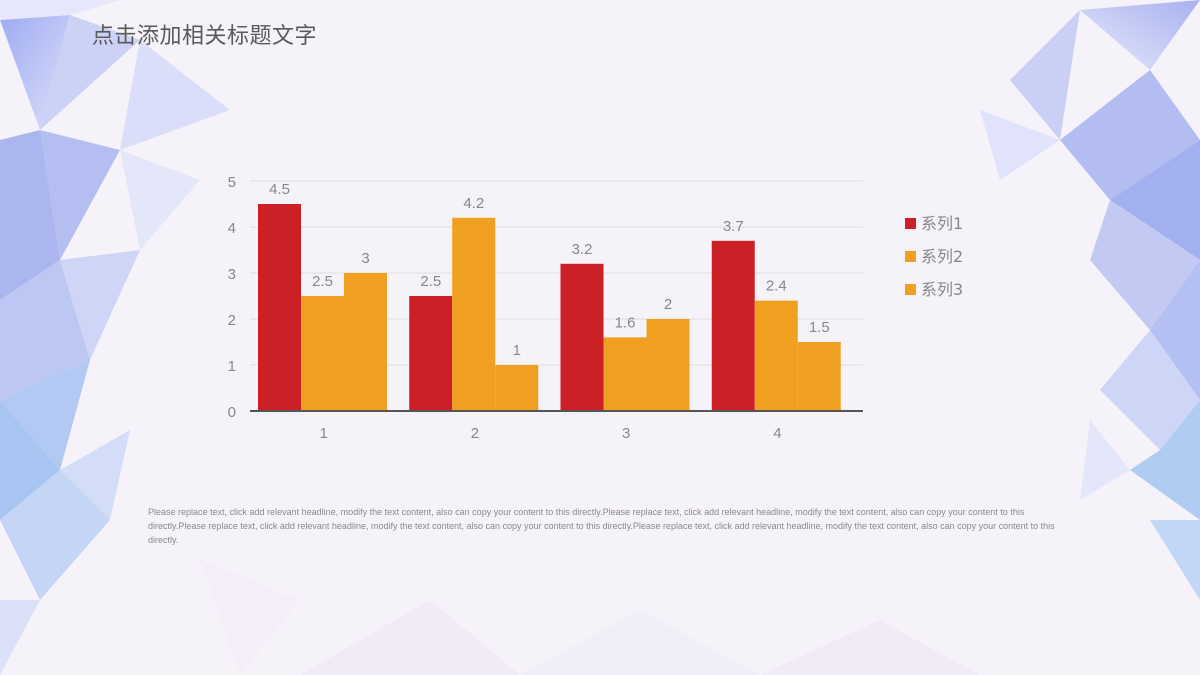  I want to click on y-tick-label: 1, so click(232, 366).